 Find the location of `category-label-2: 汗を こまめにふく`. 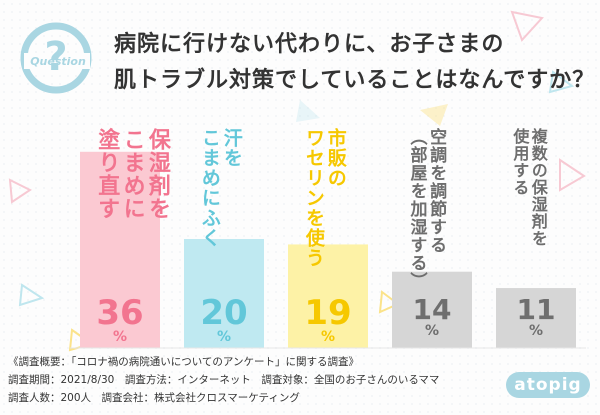

category-label-2: 汗を こまめにふく is located at coordinates (220, 188).